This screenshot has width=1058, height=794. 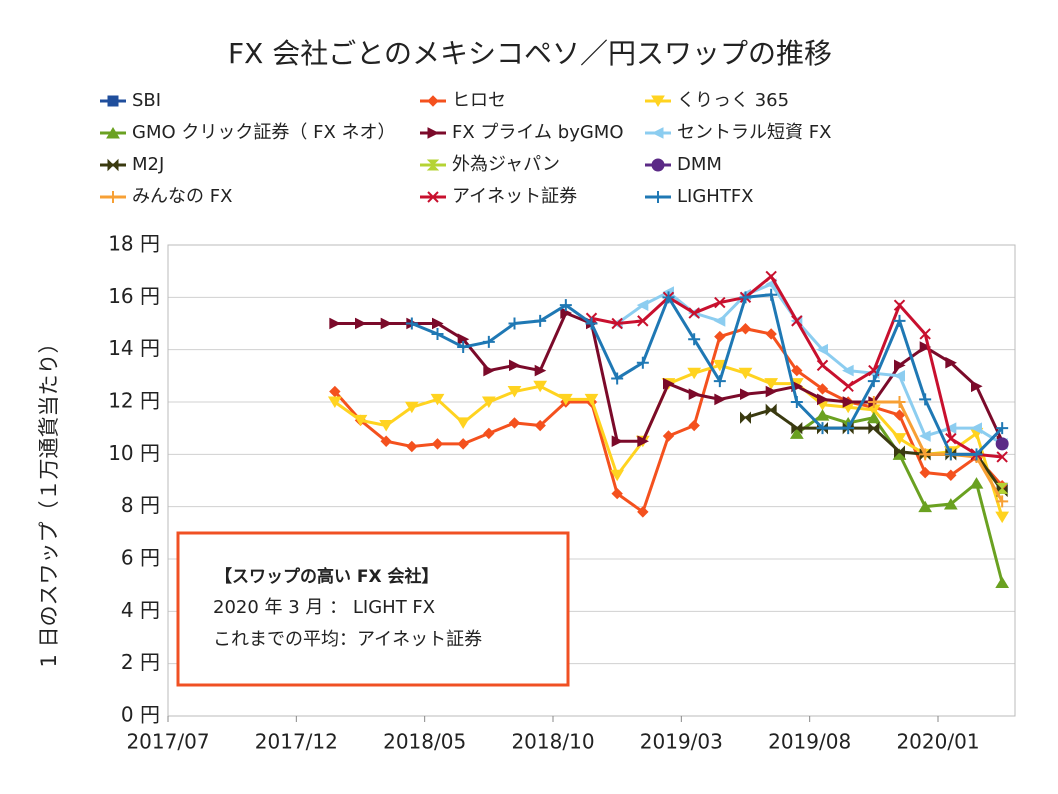 What do you see at coordinates (538, 132) in the screenshot?
I see `legend-label: FX プライム byGMO` at bounding box center [538, 132].